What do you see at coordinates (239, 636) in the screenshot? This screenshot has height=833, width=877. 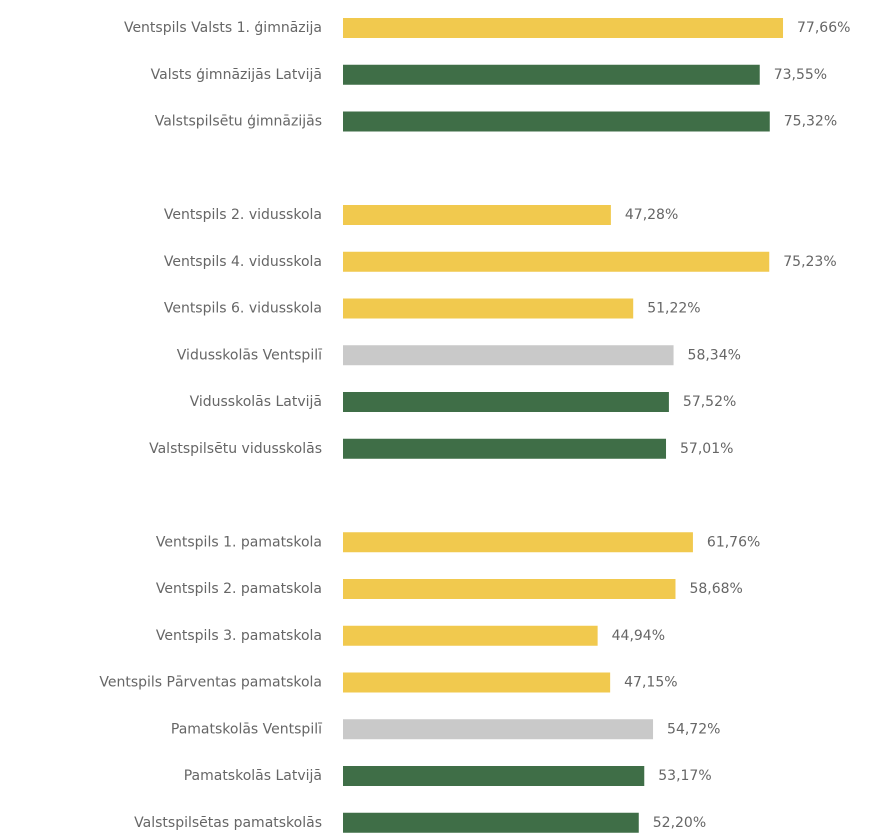 I see `category-label: Ventspils 3. pamatskola` at bounding box center [239, 636].